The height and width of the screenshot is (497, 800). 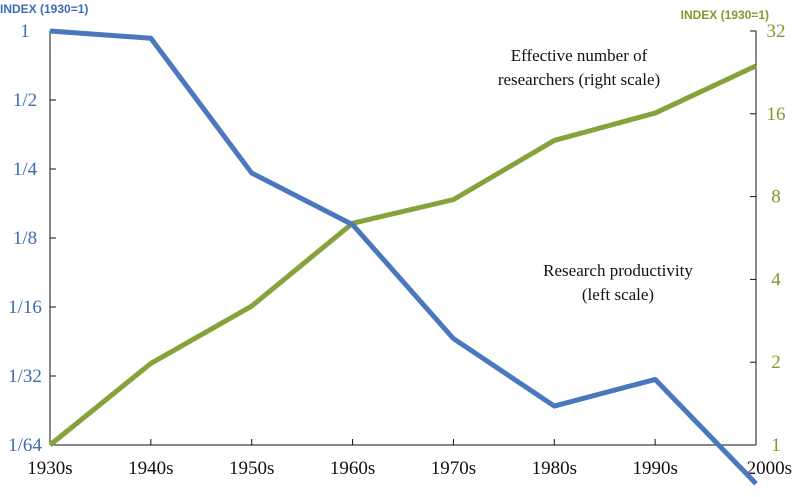 What do you see at coordinates (776, 197) in the screenshot?
I see `right-tick-label: 8` at bounding box center [776, 197].